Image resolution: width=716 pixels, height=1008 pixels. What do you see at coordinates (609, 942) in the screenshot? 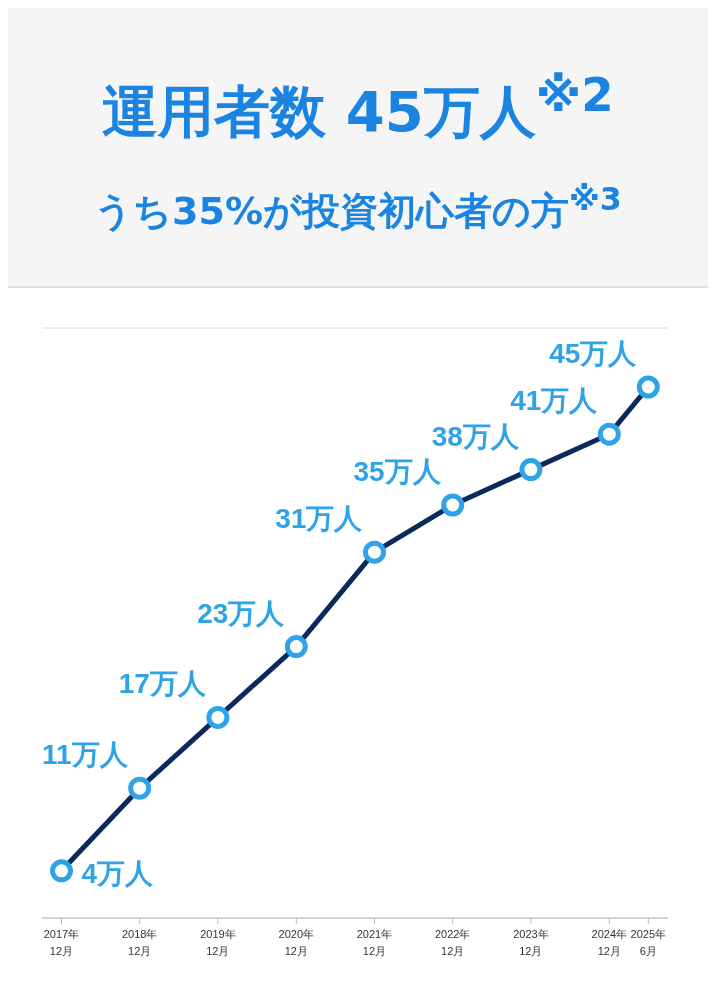
I see `x-tick-label: 2024年 12月` at bounding box center [609, 942].